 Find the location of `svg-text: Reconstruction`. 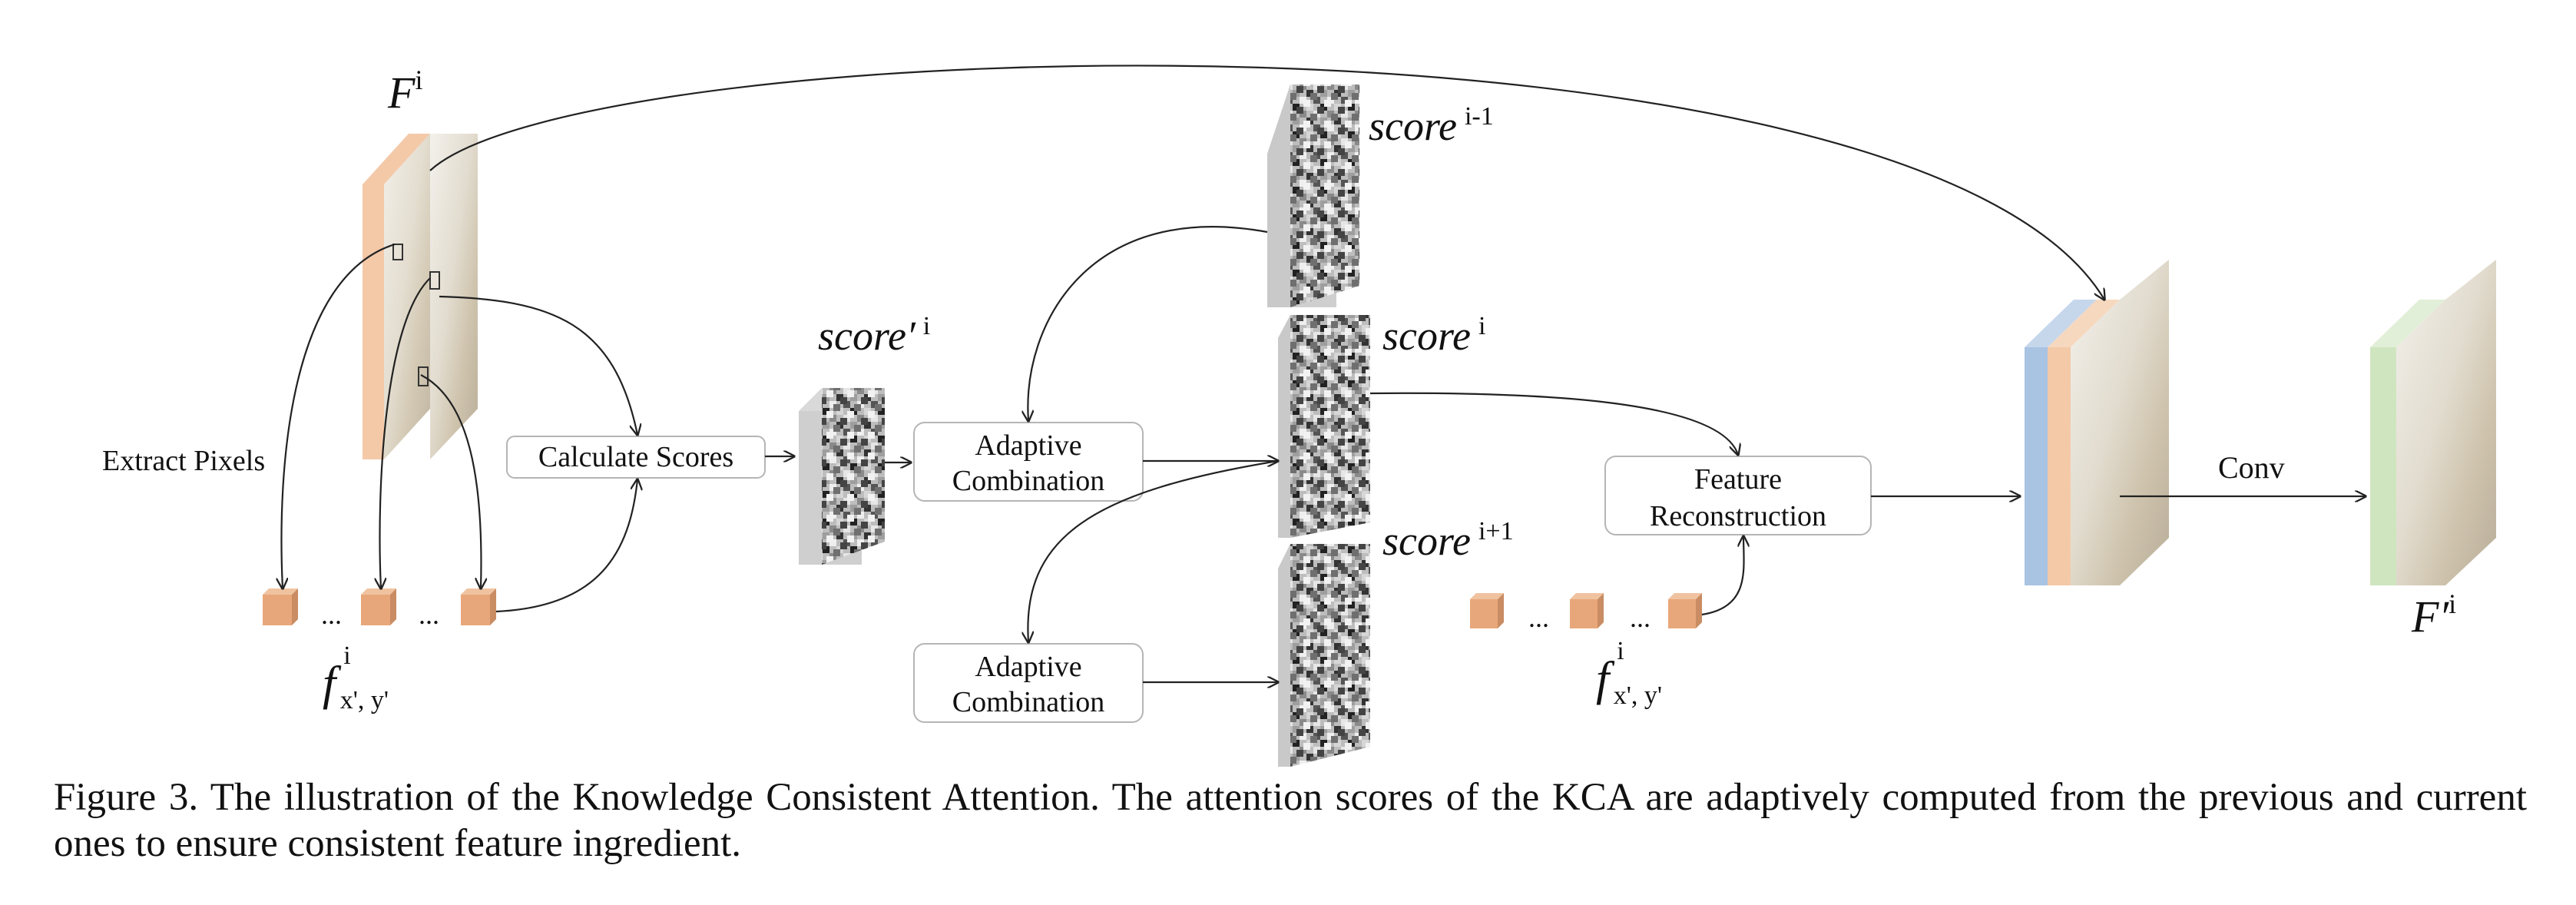

svg-text: Reconstruction is located at coordinates (1738, 516).